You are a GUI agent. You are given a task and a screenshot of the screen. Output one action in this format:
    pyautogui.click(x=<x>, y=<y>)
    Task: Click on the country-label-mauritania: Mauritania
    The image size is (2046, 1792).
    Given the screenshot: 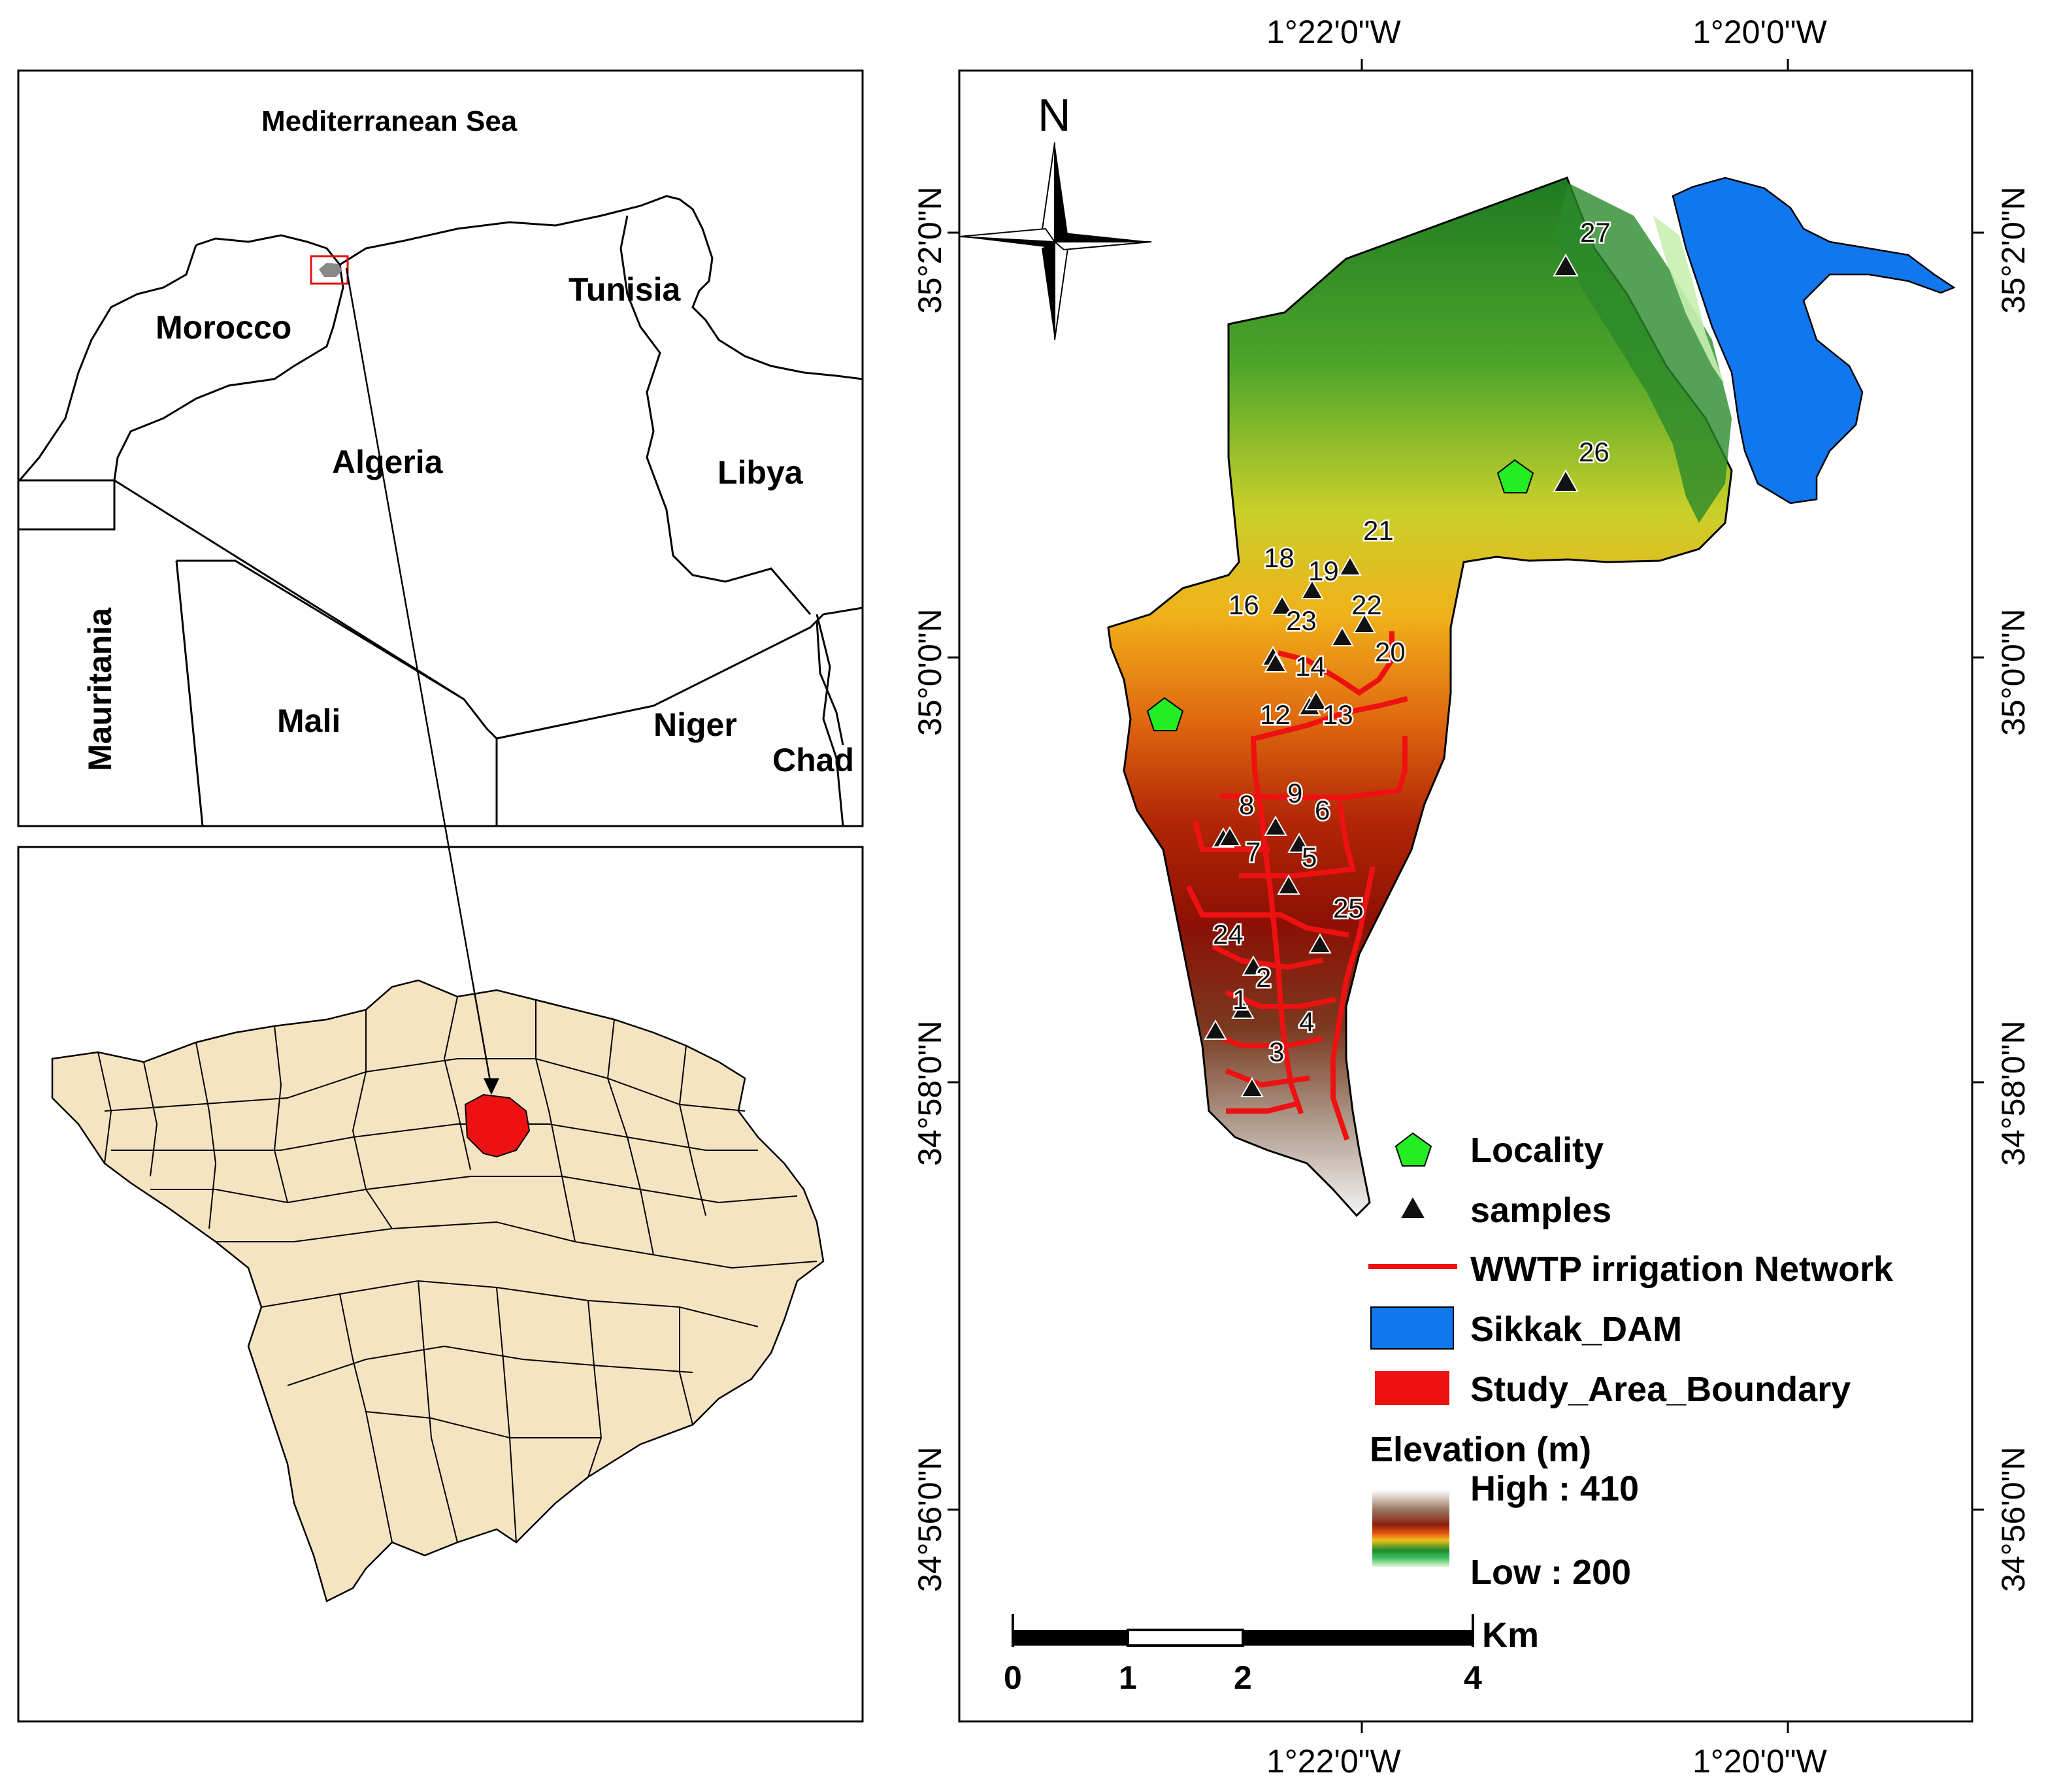 What is the action you would take?
    pyautogui.click(x=100, y=689)
    